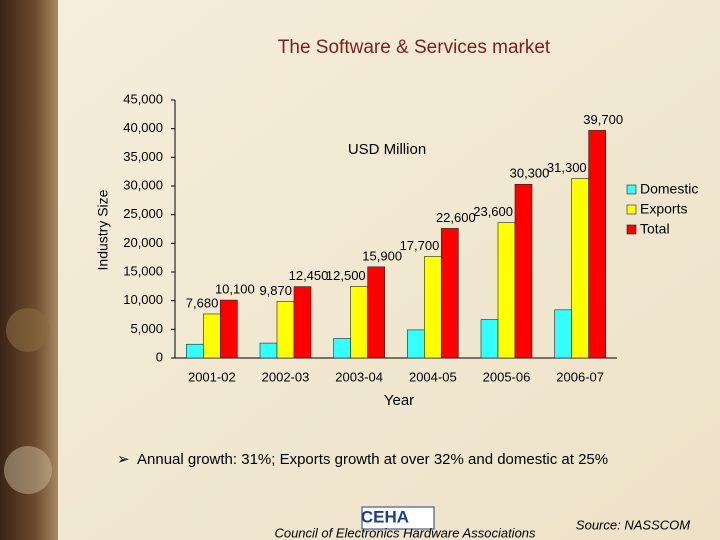 This screenshot has height=540, width=720. Describe the element at coordinates (580, 376) in the screenshot. I see `x-tick-label: 2006-07` at that location.